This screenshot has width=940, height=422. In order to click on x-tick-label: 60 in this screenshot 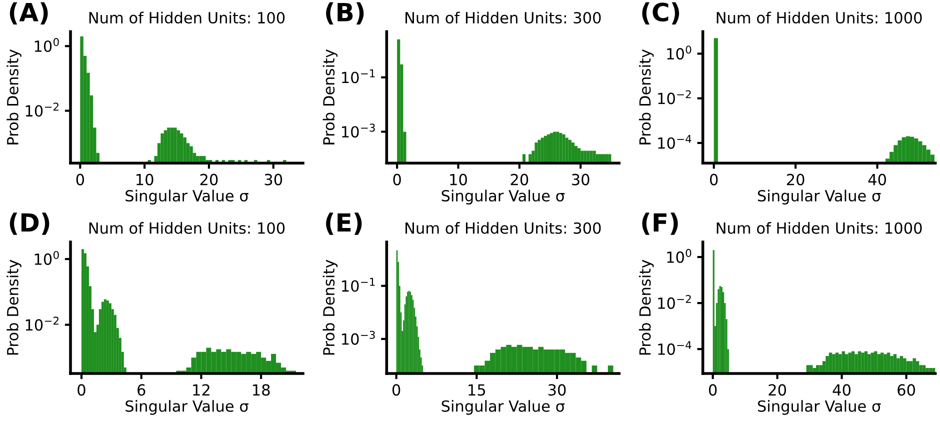, I will do `click(906, 390)`.